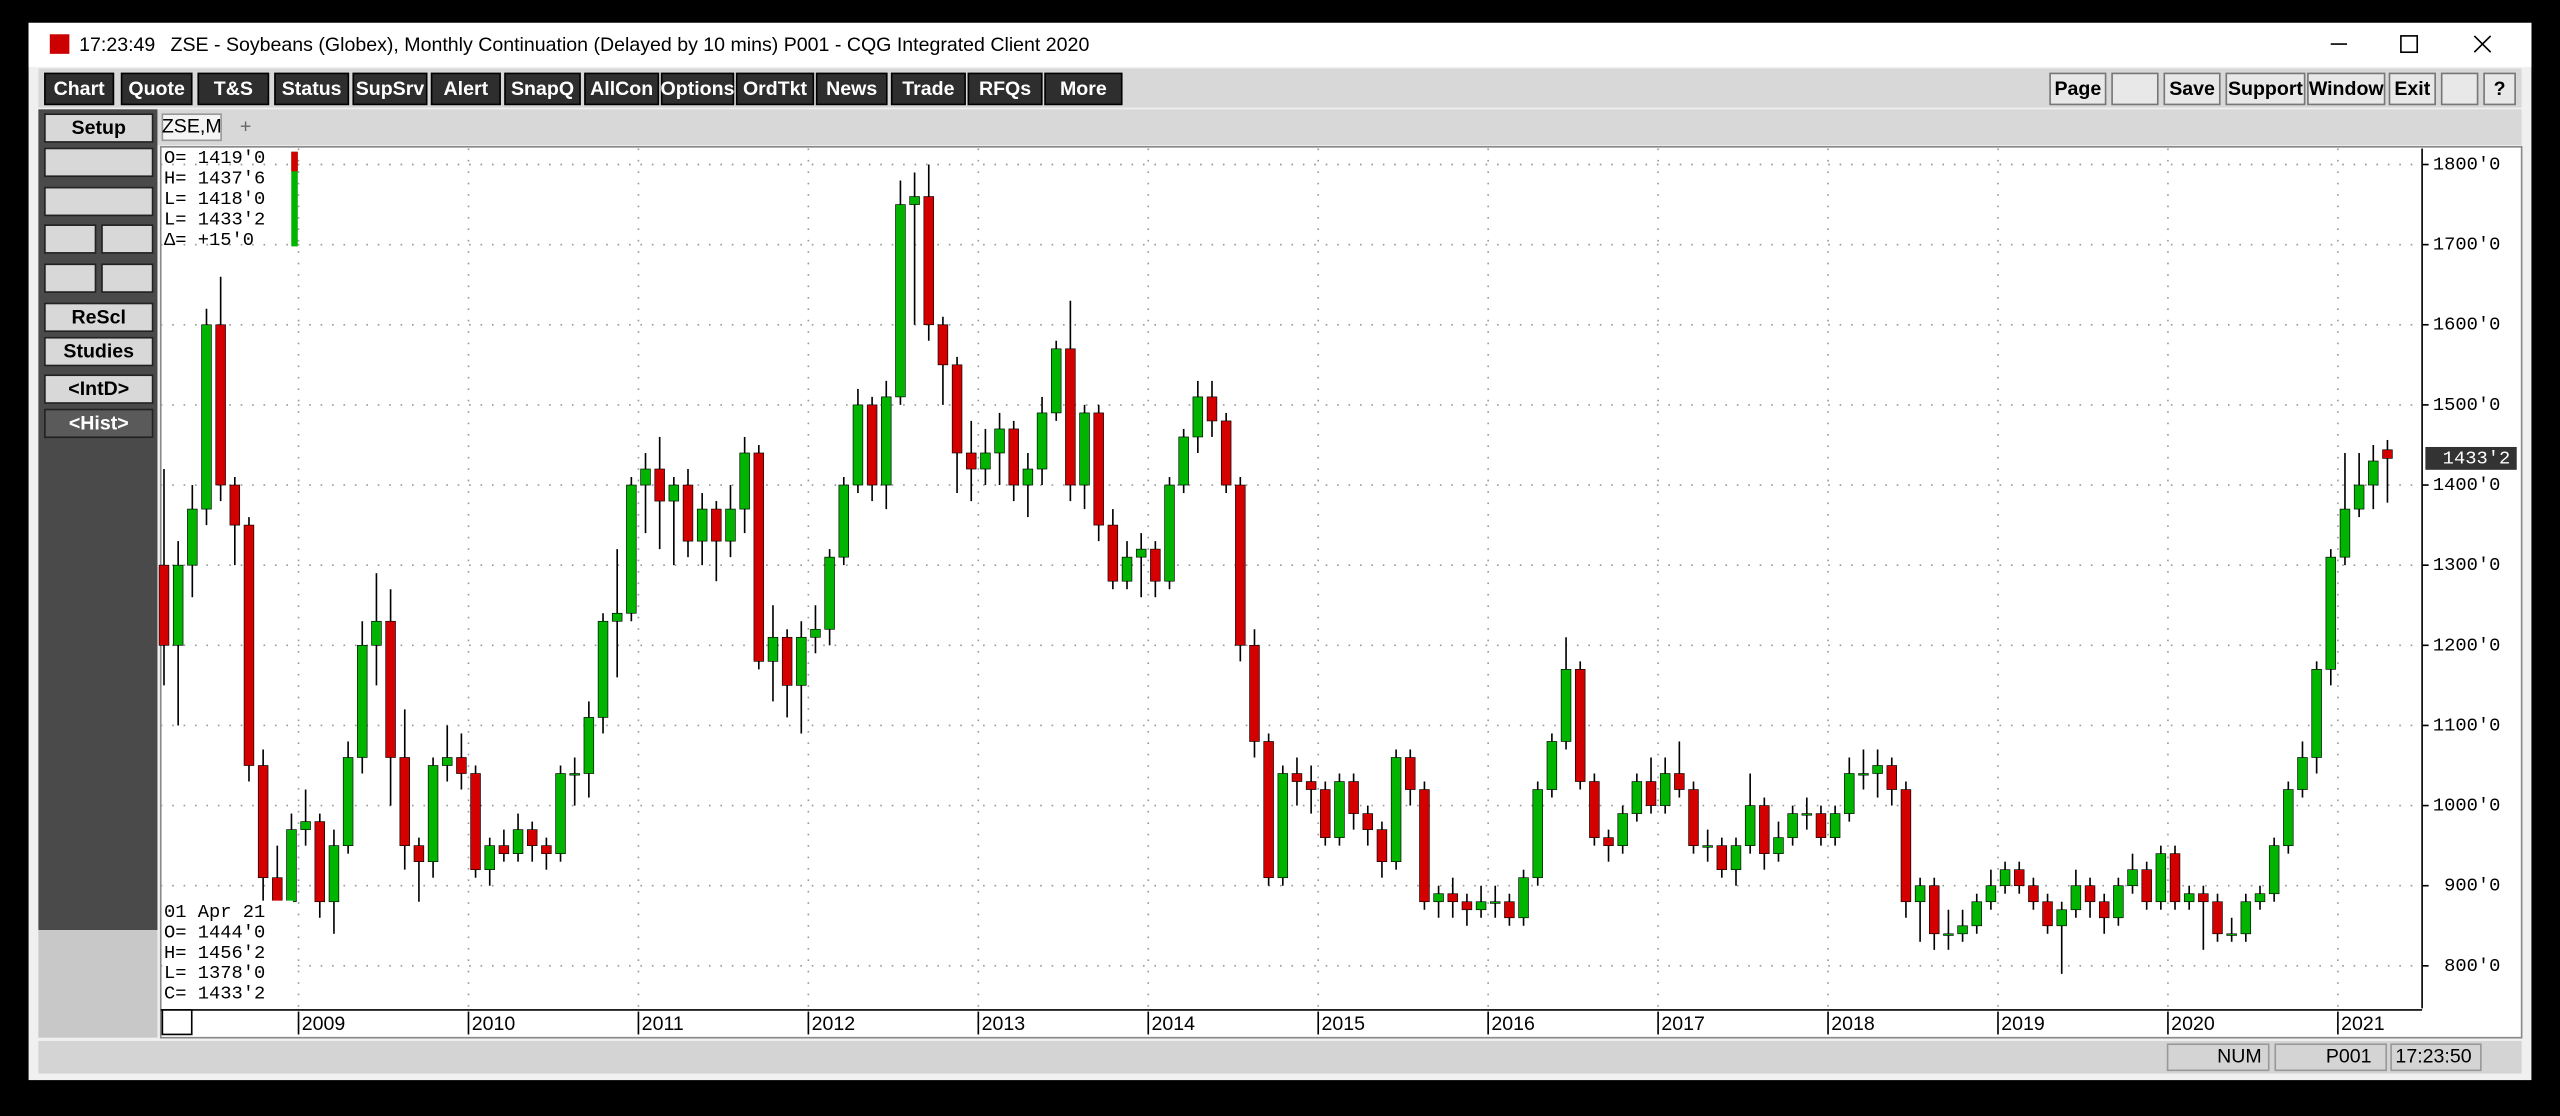  What do you see at coordinates (59, 44) in the screenshot?
I see `app-icon` at bounding box center [59, 44].